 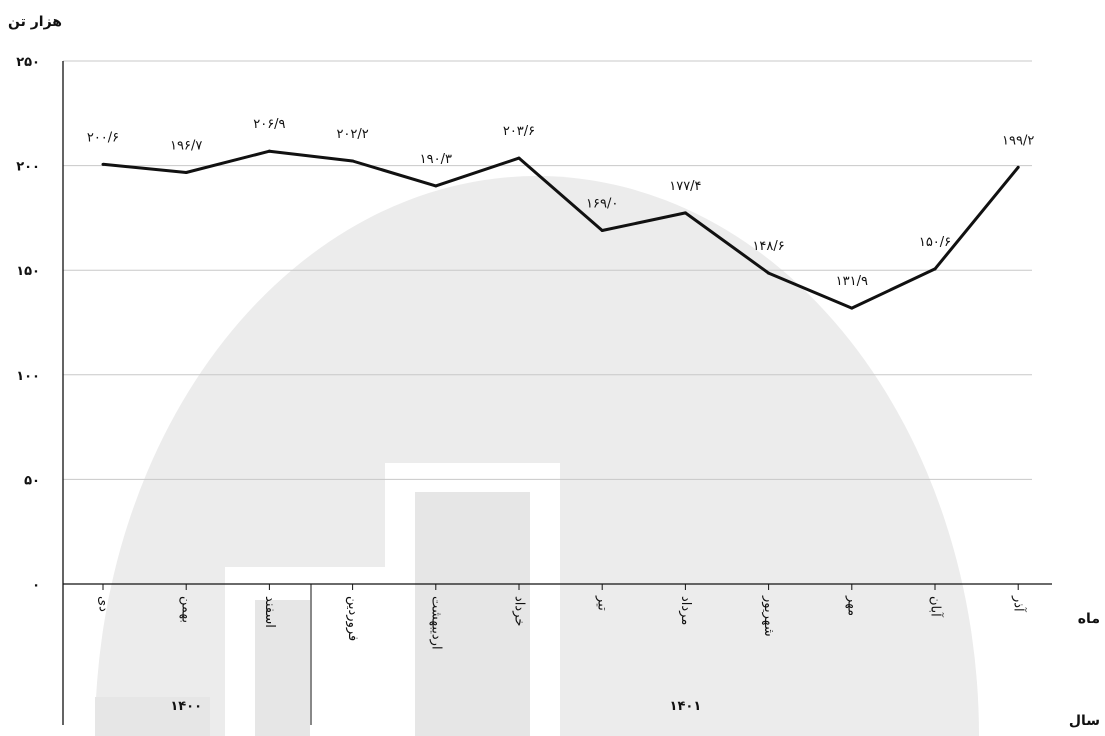 What do you see at coordinates (269, 612) in the screenshot?
I see `x-category-label: اسفند` at bounding box center [269, 612].